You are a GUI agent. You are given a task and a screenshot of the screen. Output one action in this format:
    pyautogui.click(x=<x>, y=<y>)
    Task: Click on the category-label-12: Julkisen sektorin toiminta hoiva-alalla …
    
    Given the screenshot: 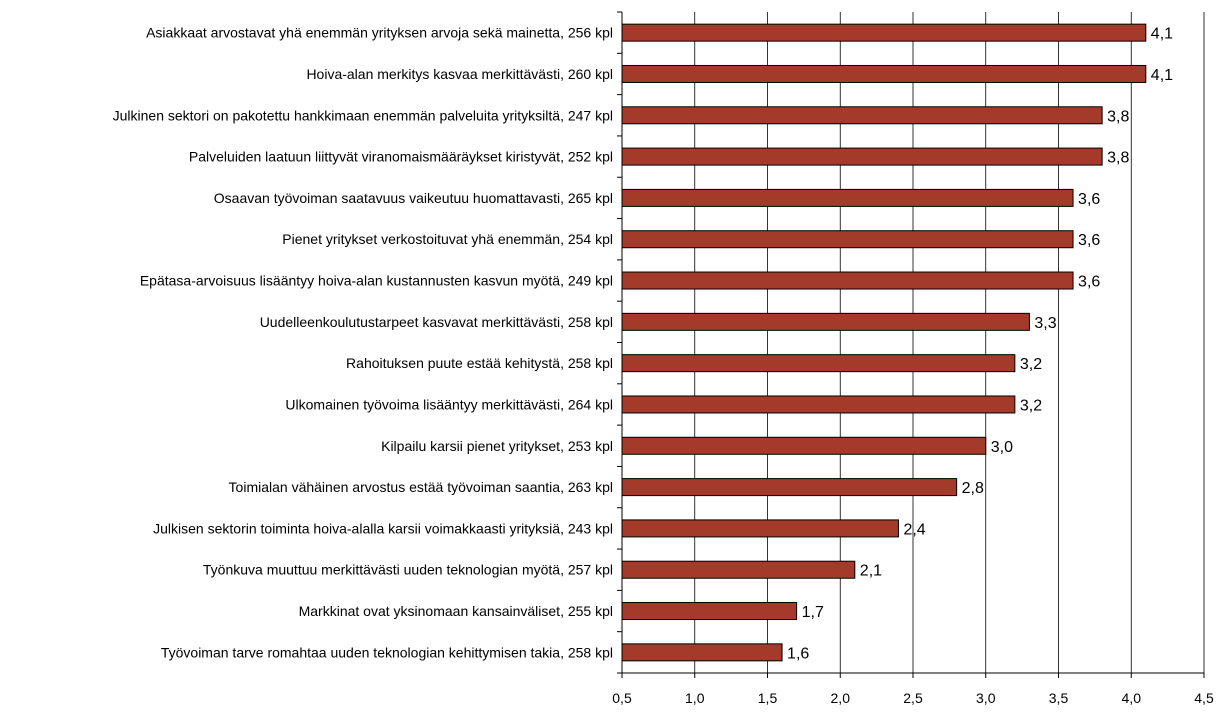 What is the action you would take?
    pyautogui.click(x=383, y=528)
    